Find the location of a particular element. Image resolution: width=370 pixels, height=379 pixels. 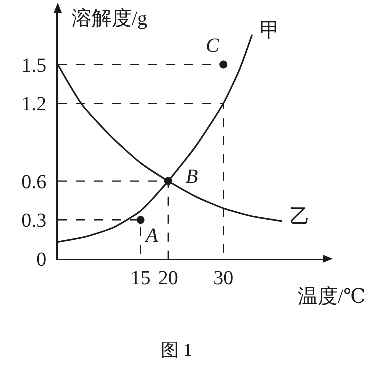

caption: 图 1 is located at coordinates (176, 350).